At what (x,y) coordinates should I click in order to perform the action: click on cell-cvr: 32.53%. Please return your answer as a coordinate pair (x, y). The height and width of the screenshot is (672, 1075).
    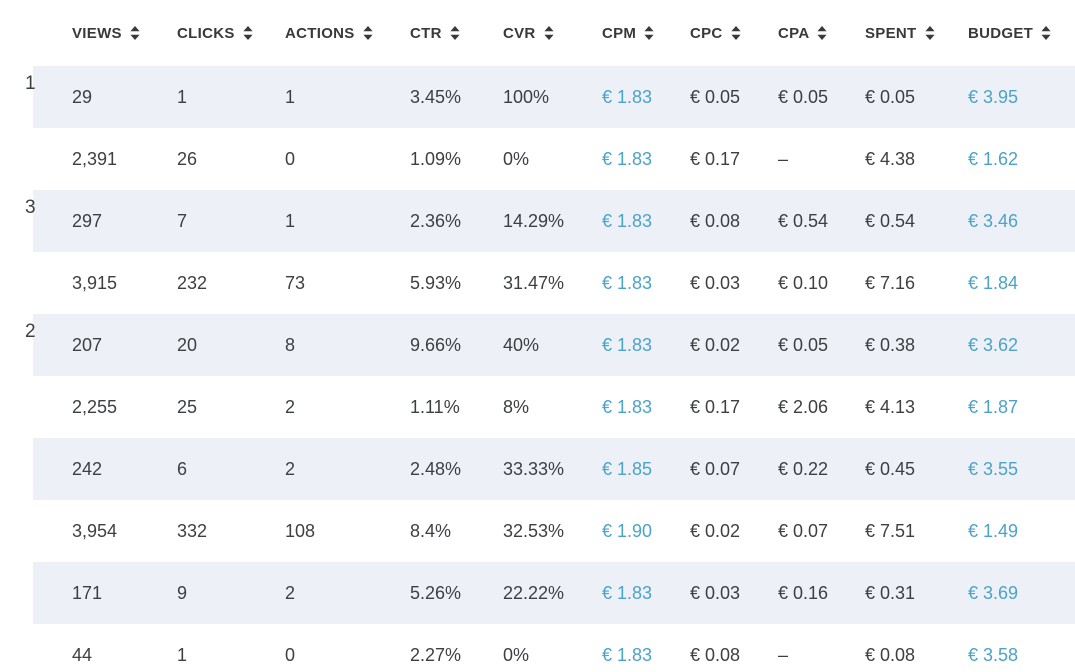
    Looking at the image, I should click on (534, 530).